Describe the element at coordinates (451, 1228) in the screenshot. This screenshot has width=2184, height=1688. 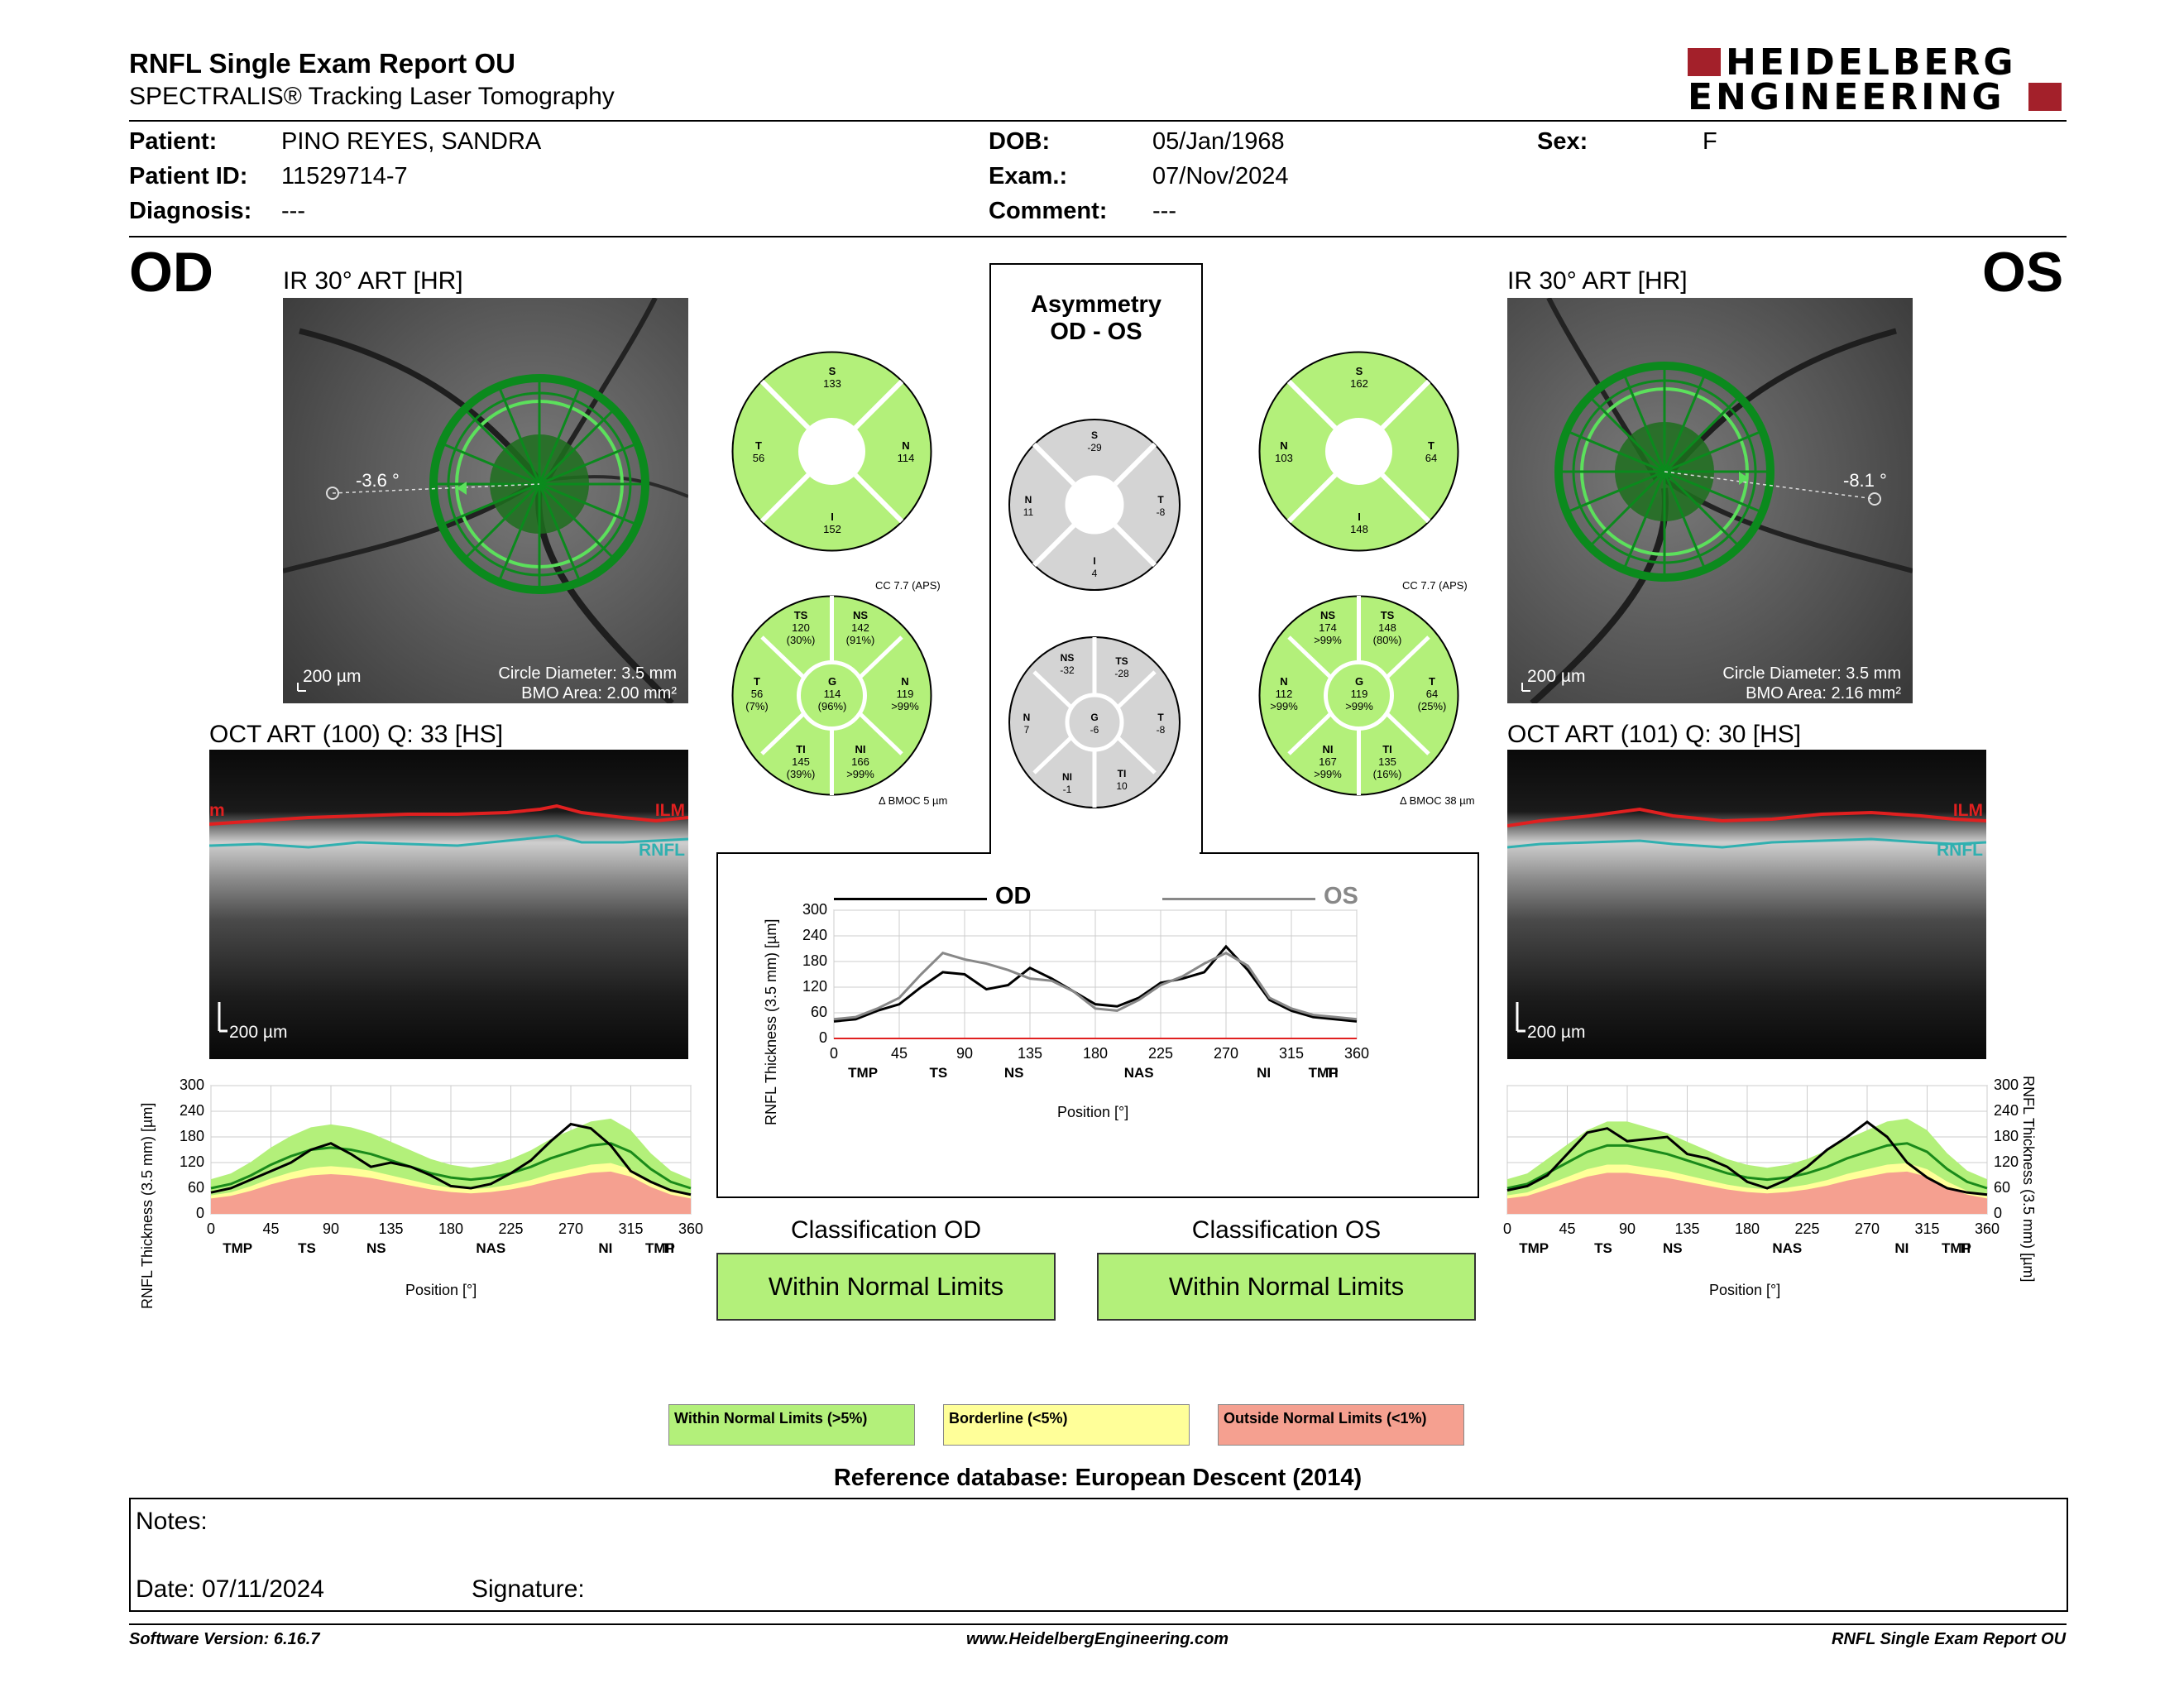
I see `x-tick-label: 180` at that location.